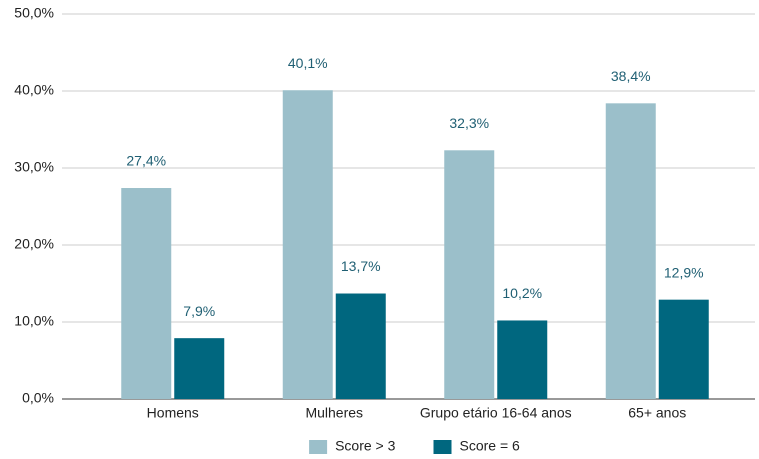 This screenshot has height=459, width=759. I want to click on y-tick-label: 0,0%, so click(38, 398).